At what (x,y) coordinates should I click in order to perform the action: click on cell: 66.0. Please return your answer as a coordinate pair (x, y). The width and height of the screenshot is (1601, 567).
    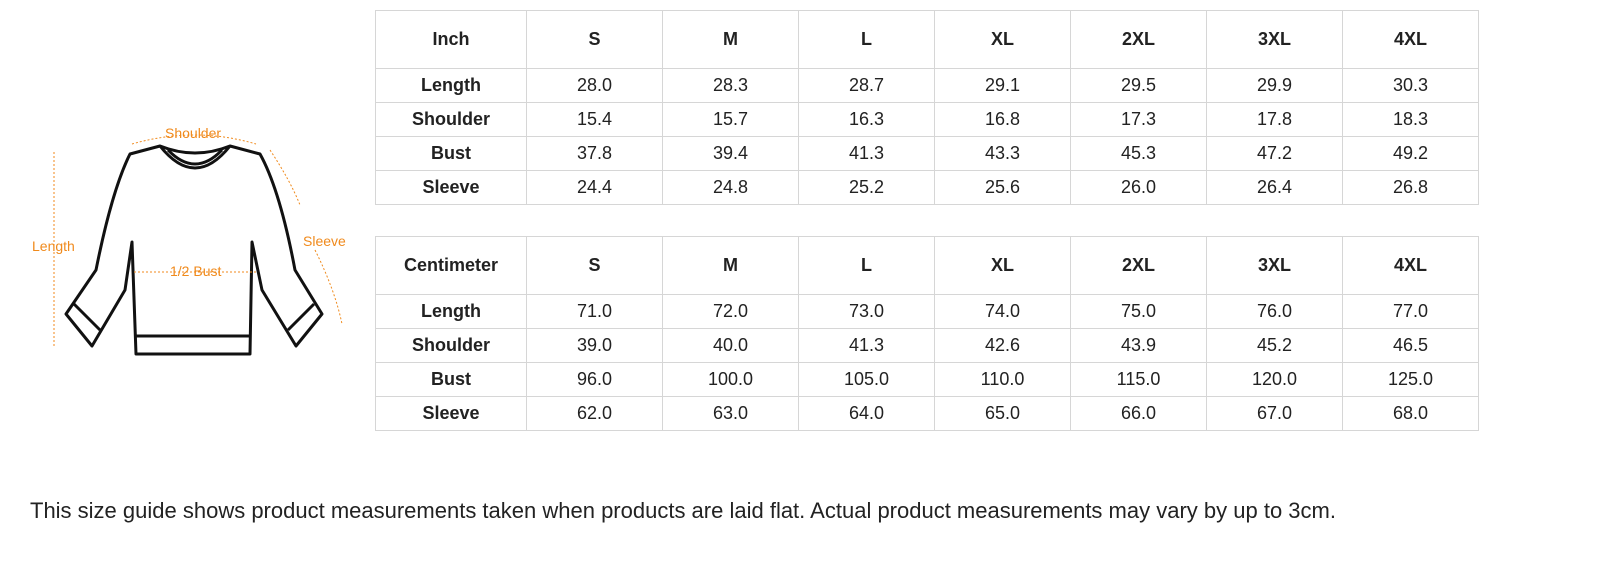
    Looking at the image, I should click on (1138, 413).